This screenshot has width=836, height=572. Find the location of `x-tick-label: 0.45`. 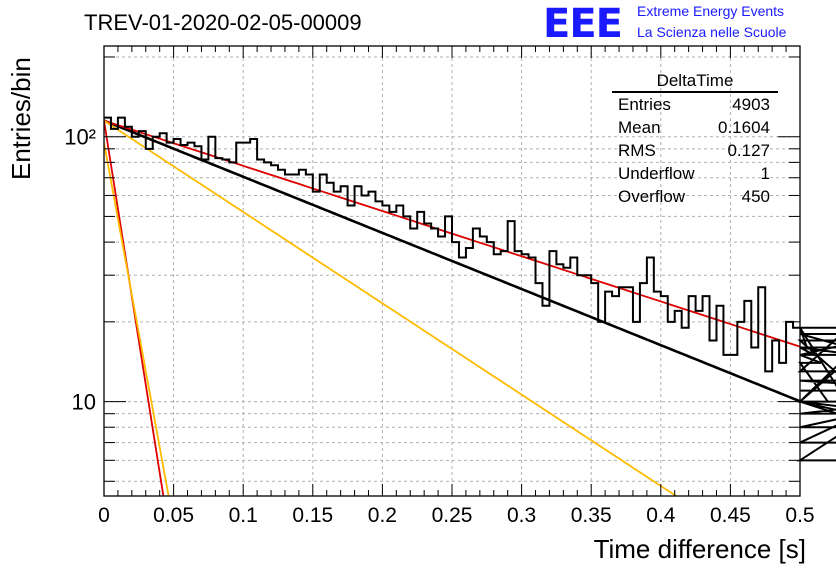

x-tick-label: 0.45 is located at coordinates (730, 515).